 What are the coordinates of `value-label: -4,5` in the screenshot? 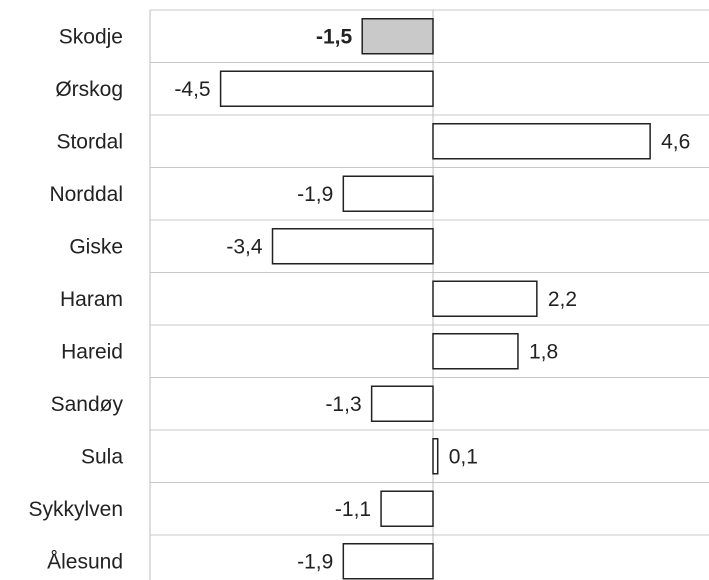 It's located at (192, 89).